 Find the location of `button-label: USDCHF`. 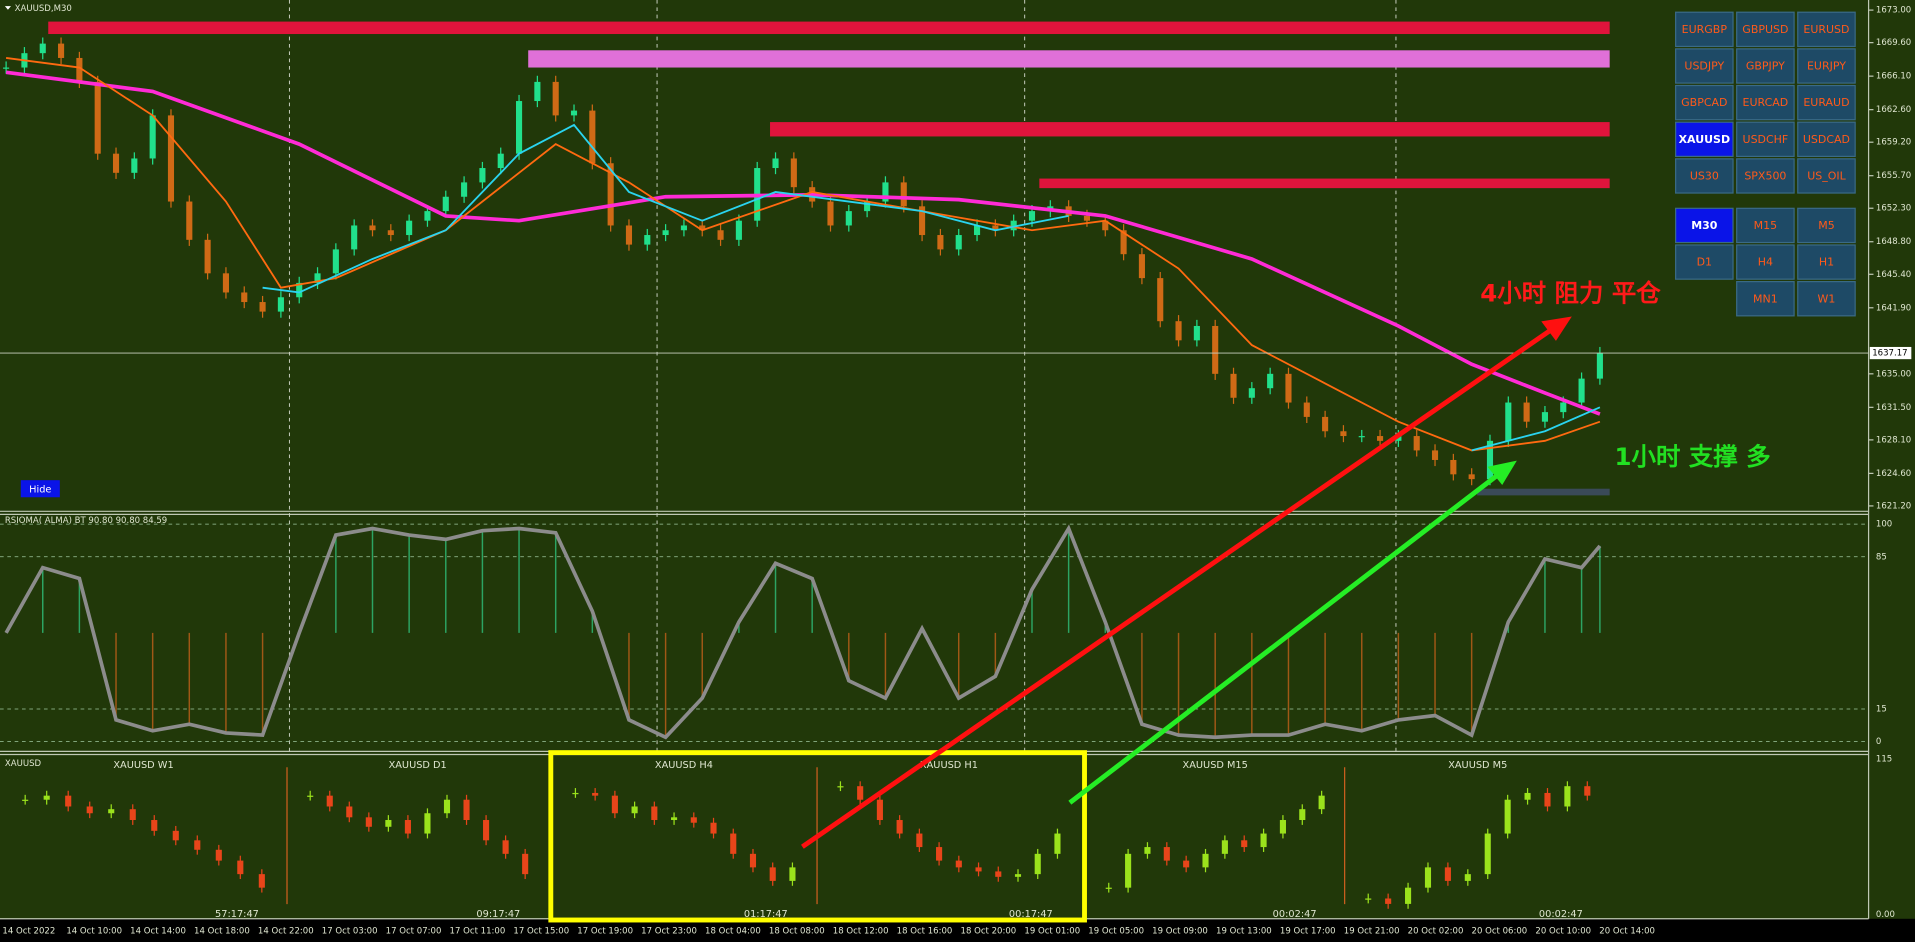

button-label: USDCHF is located at coordinates (1766, 139).